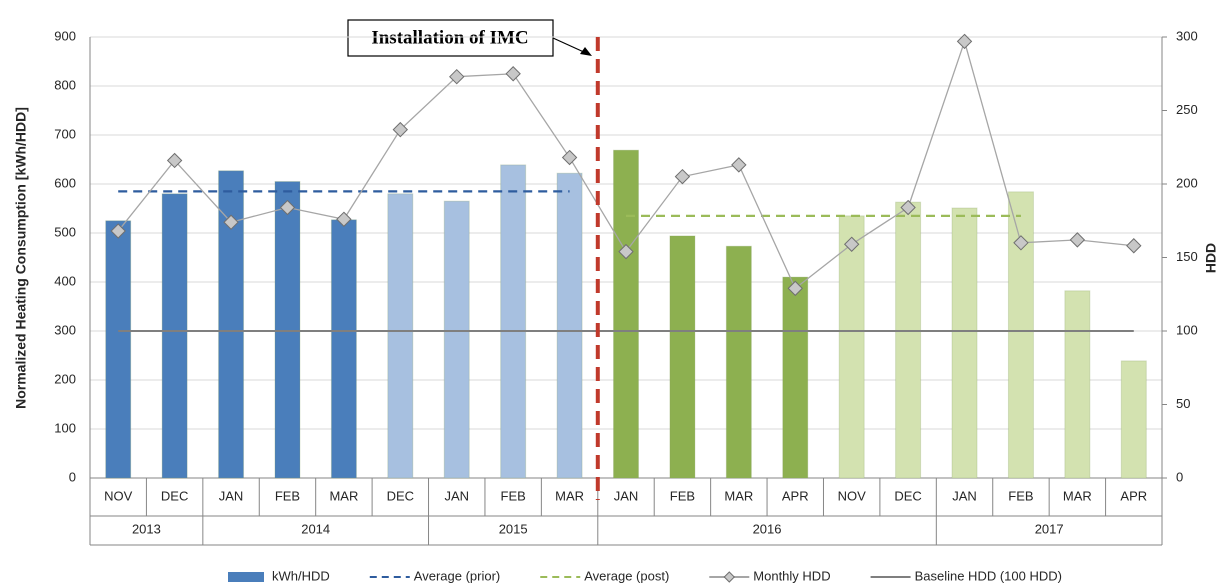  Describe the element at coordinates (65, 231) in the screenshot. I see `y-tick-label: 500` at that location.